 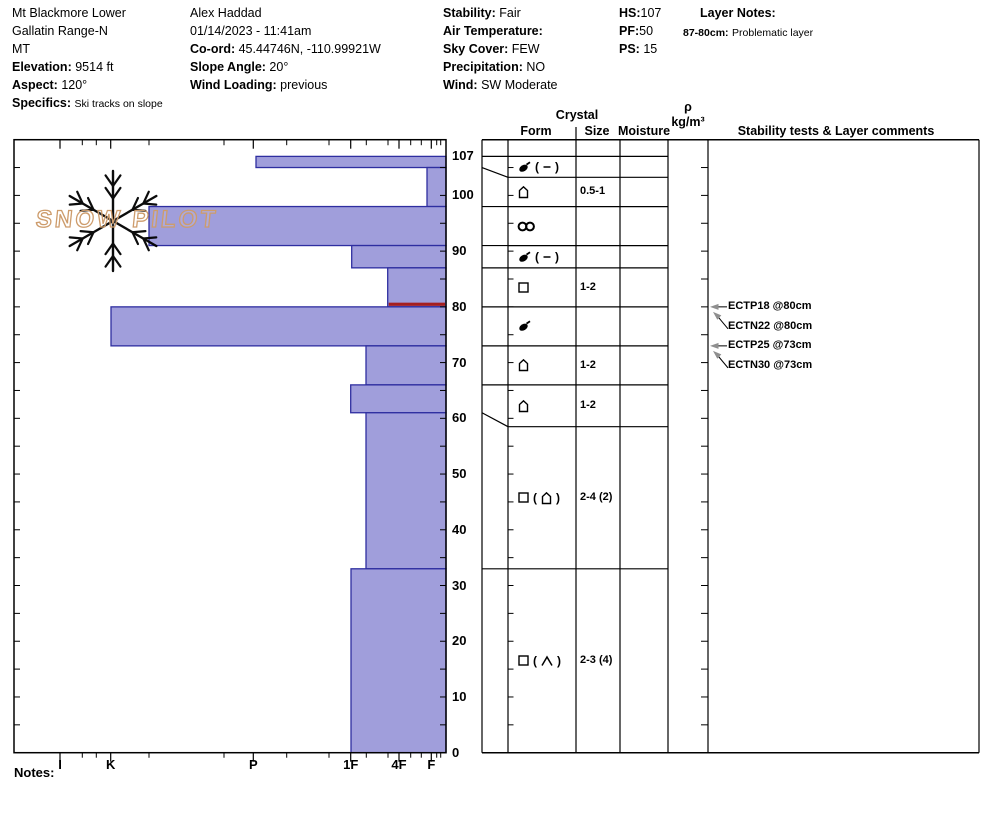 I want to click on layer-notes-title-row: Layer Notes:, so click(x=738, y=13).